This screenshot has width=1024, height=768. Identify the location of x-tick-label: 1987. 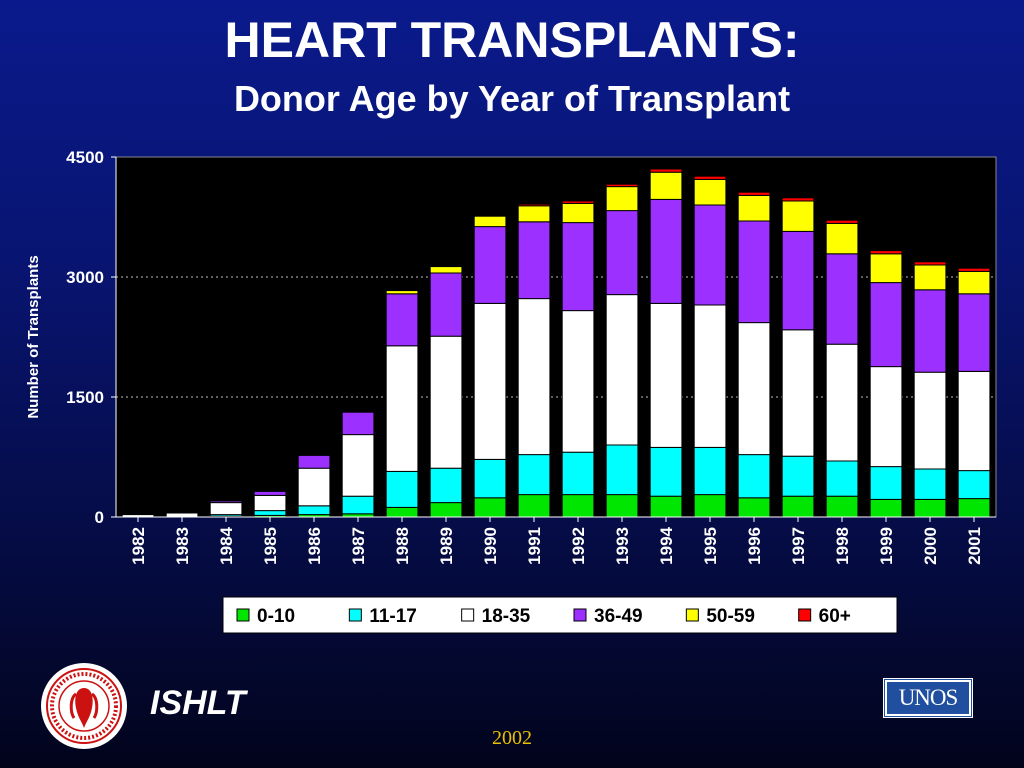
(358, 546).